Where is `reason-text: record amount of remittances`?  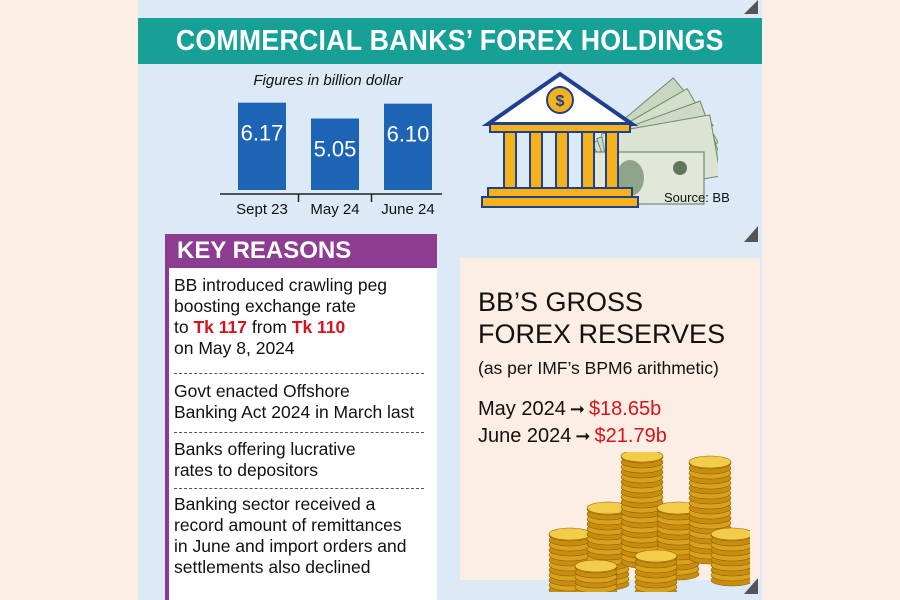 reason-text: record amount of remittances is located at coordinates (288, 525).